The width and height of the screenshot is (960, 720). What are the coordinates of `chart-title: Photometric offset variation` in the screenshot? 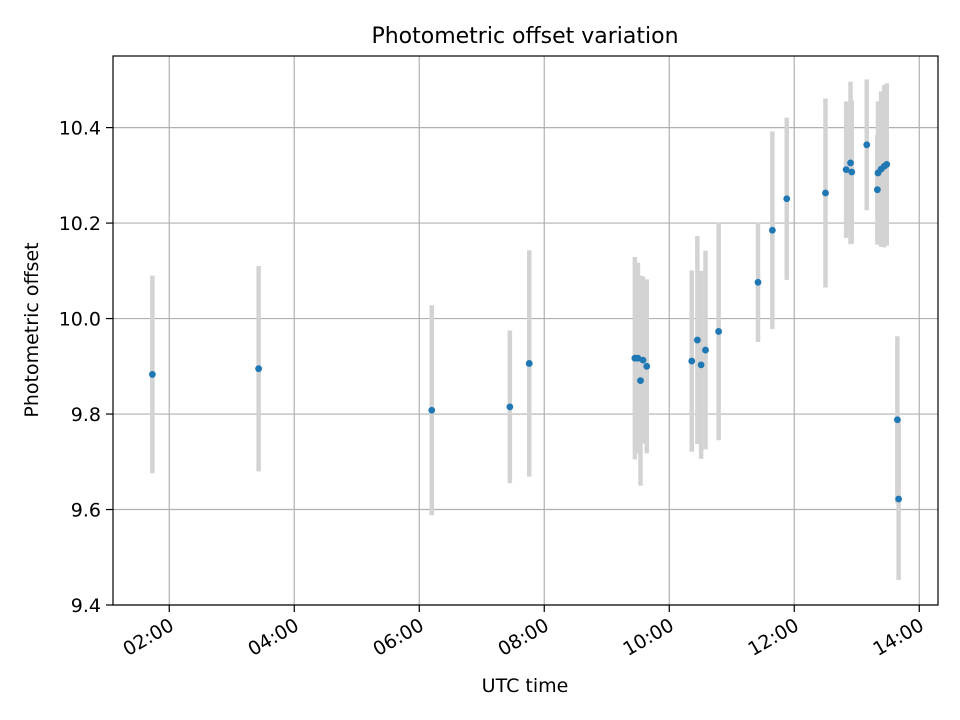 It's located at (524, 36).